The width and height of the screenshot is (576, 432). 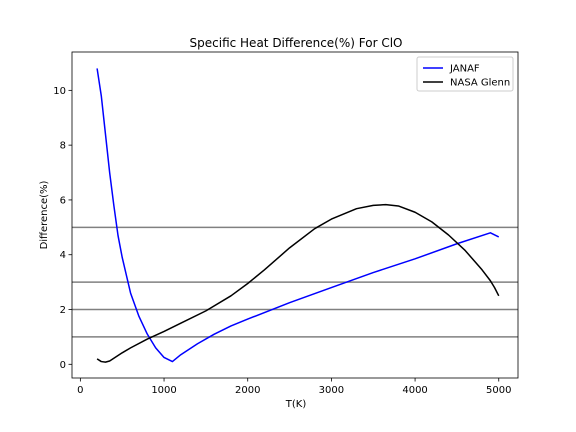 What do you see at coordinates (296, 43) in the screenshot?
I see `chart-title: Specific Heat Difference(%) For ClO` at bounding box center [296, 43].